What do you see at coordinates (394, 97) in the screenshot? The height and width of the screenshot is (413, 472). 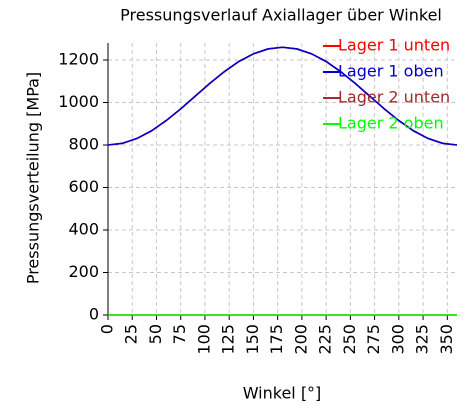 I see `legend-label: Lager 2 unten` at bounding box center [394, 97].